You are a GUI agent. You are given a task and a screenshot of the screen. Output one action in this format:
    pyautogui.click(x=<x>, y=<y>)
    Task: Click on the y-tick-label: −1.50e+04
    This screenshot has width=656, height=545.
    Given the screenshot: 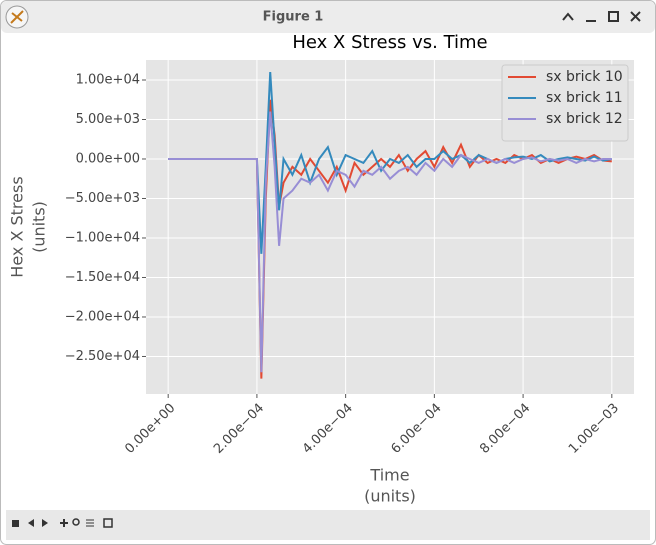 What is the action you would take?
    pyautogui.click(x=102, y=277)
    